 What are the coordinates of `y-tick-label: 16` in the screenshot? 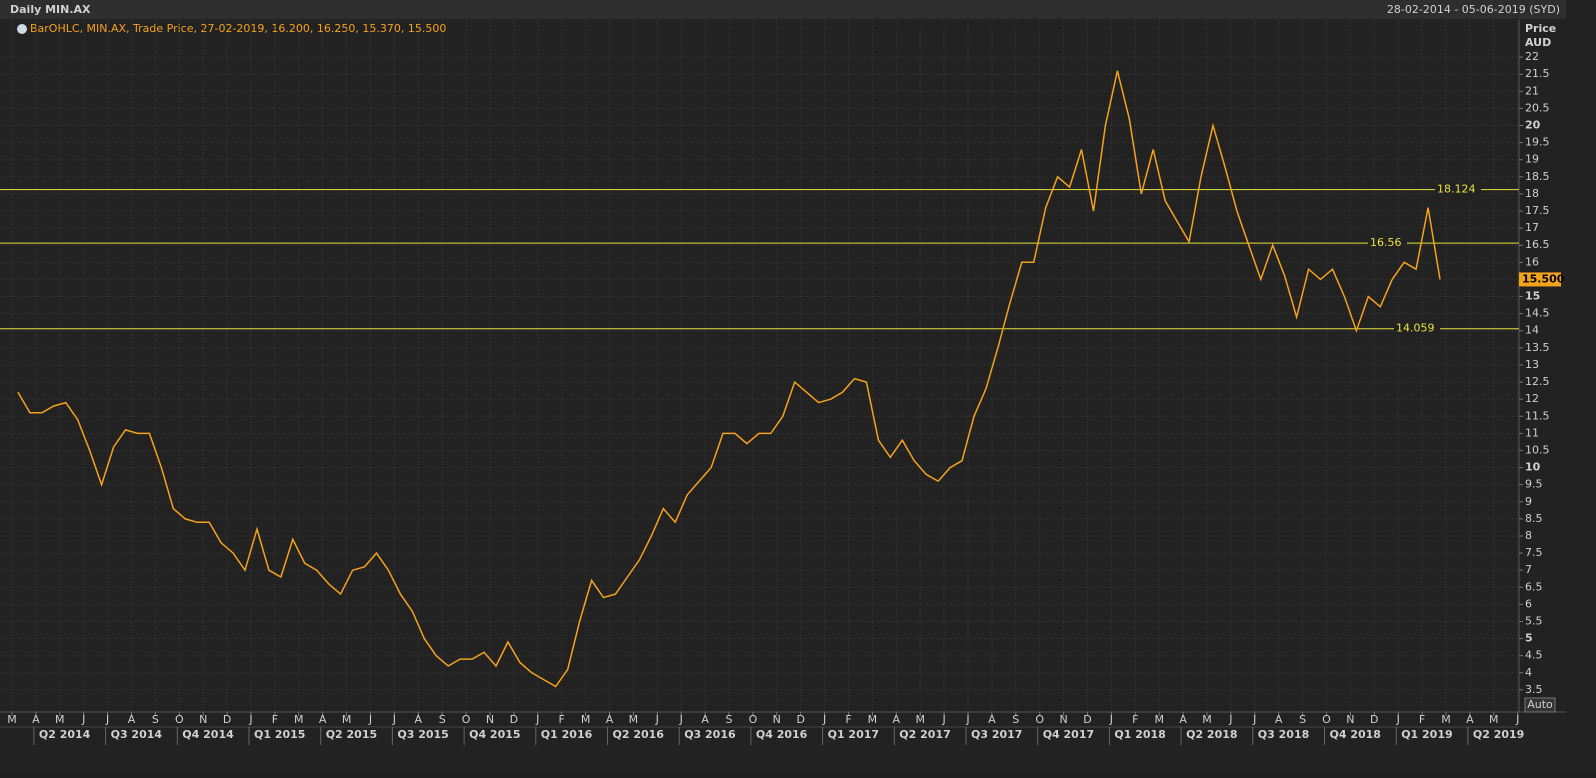 It's located at (1532, 261).